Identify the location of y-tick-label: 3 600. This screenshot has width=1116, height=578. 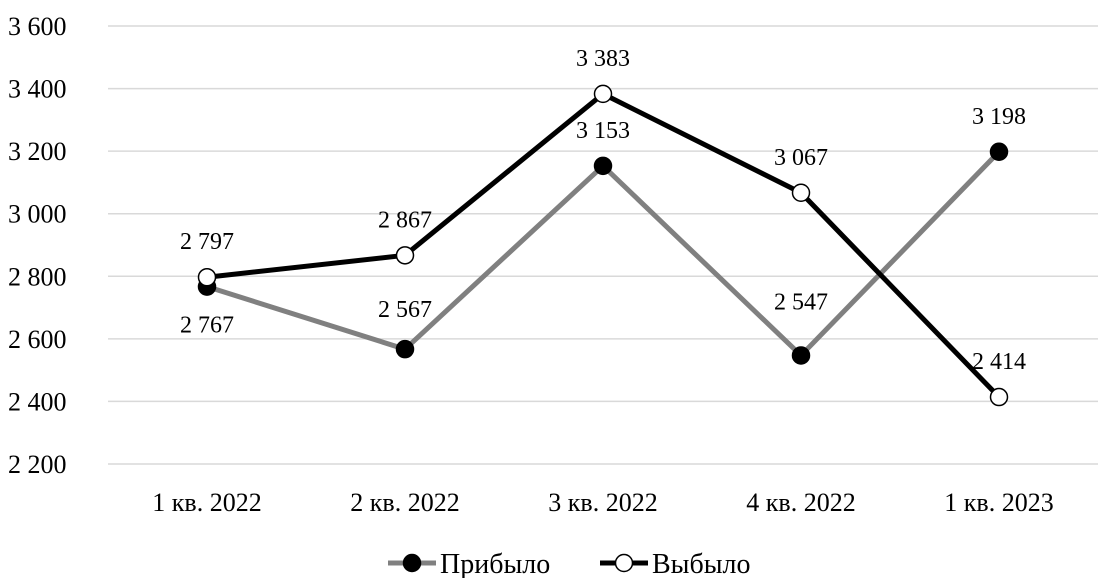
(37, 26).